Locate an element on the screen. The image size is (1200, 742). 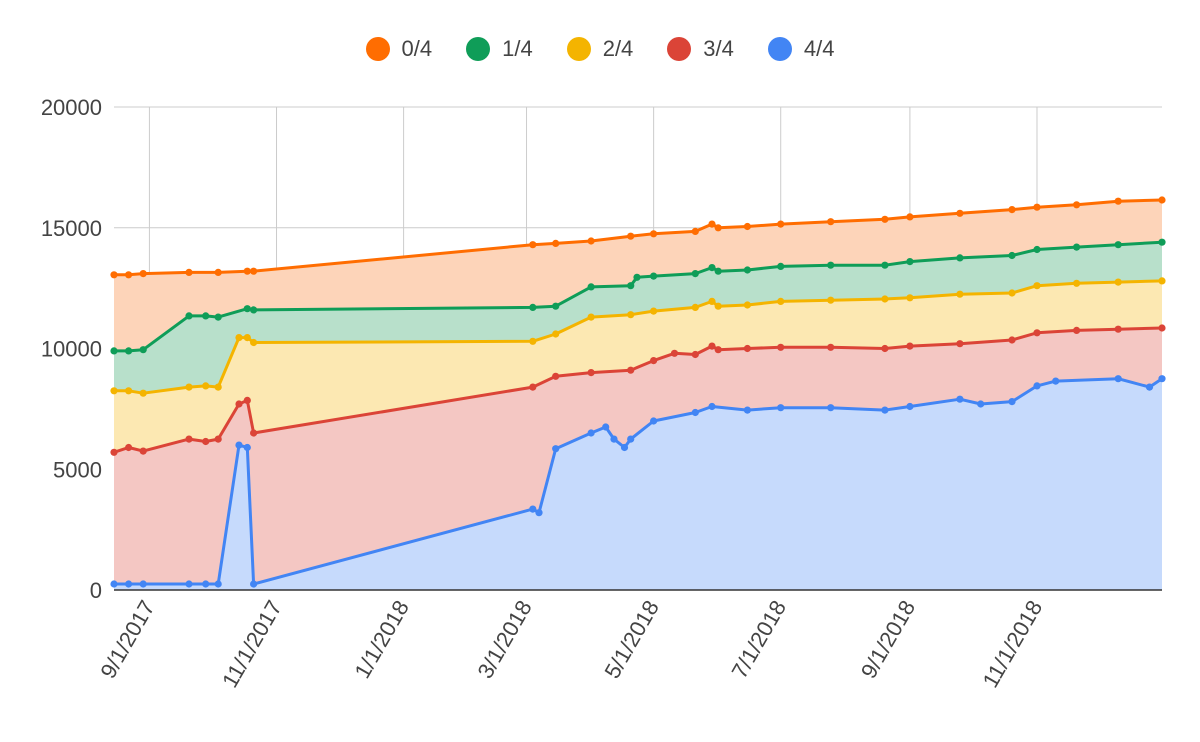
legend-item-1-4: 1/4 is located at coordinates (499, 49).